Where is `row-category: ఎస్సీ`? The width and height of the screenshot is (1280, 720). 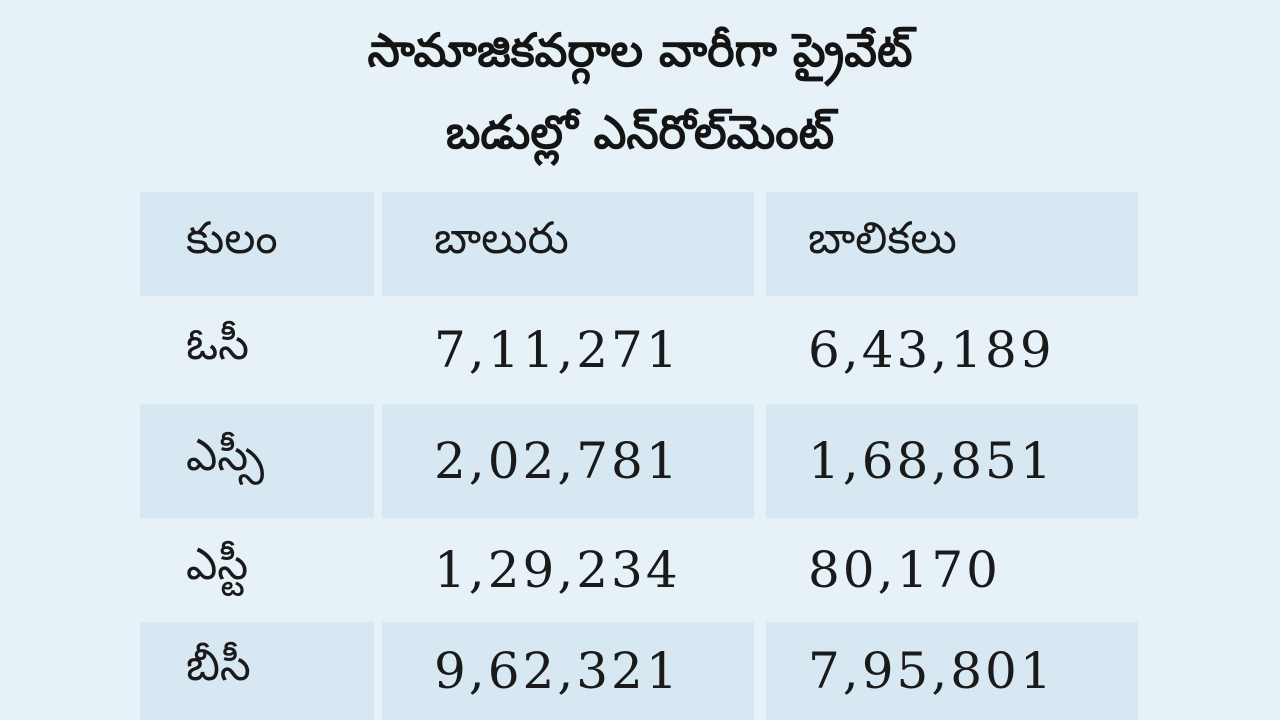 row-category: ఎస్సీ is located at coordinates (257, 461).